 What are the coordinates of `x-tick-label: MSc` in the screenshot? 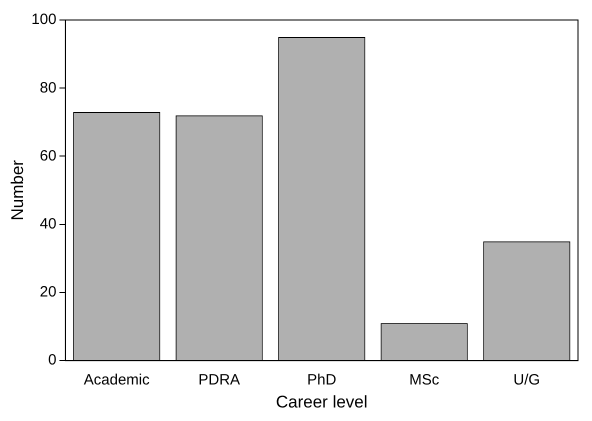 It's located at (424, 380).